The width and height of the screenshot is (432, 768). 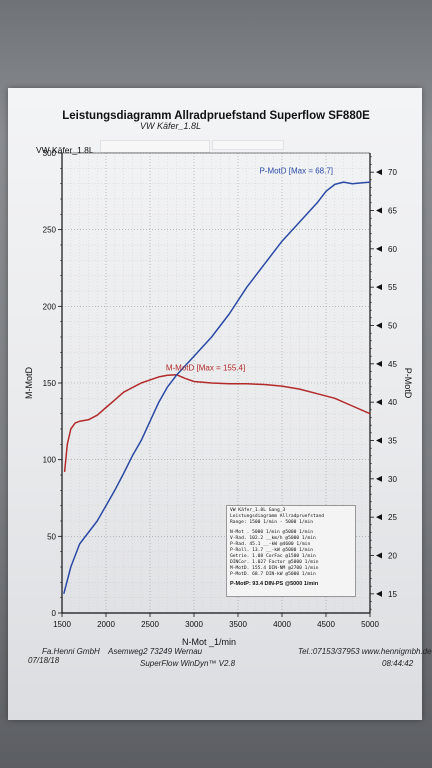 I want to click on y-right-tick-label: 70, so click(x=392, y=172).